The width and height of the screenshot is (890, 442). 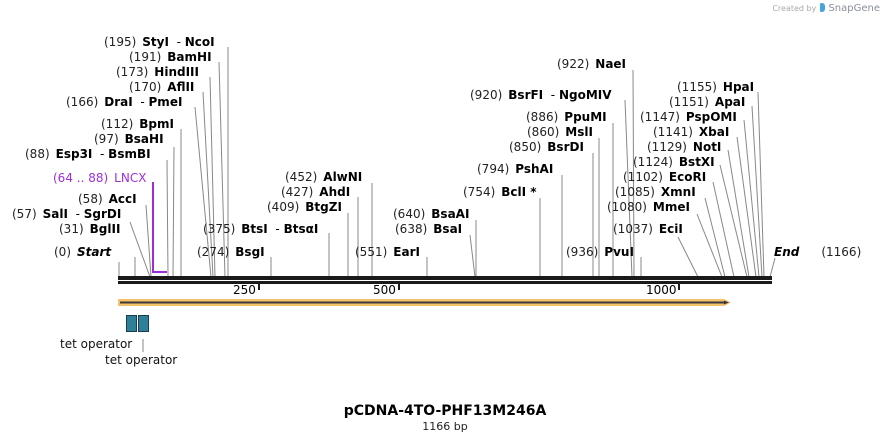 I want to click on backbone-top-strand, so click(x=445, y=278).